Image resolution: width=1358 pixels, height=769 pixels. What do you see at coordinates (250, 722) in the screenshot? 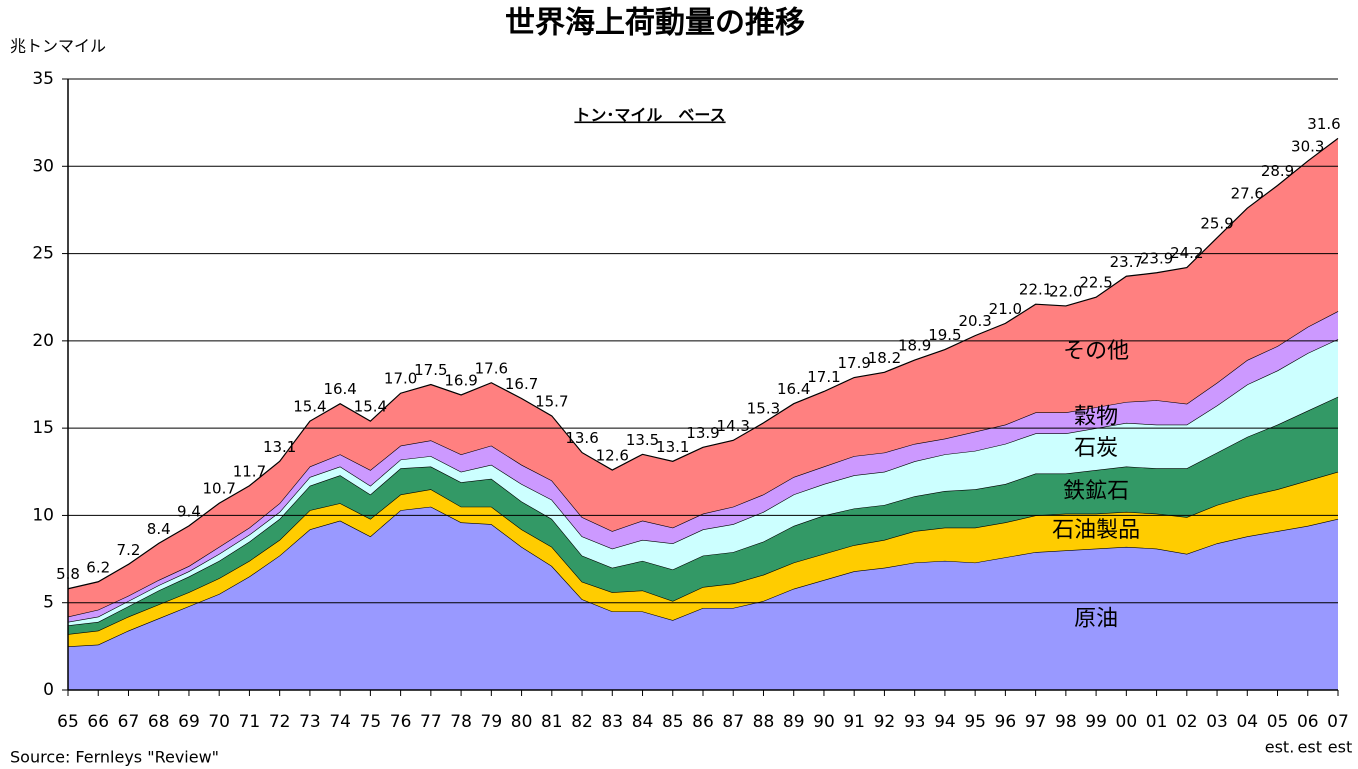
I see `x-tick-label: 71` at bounding box center [250, 722].